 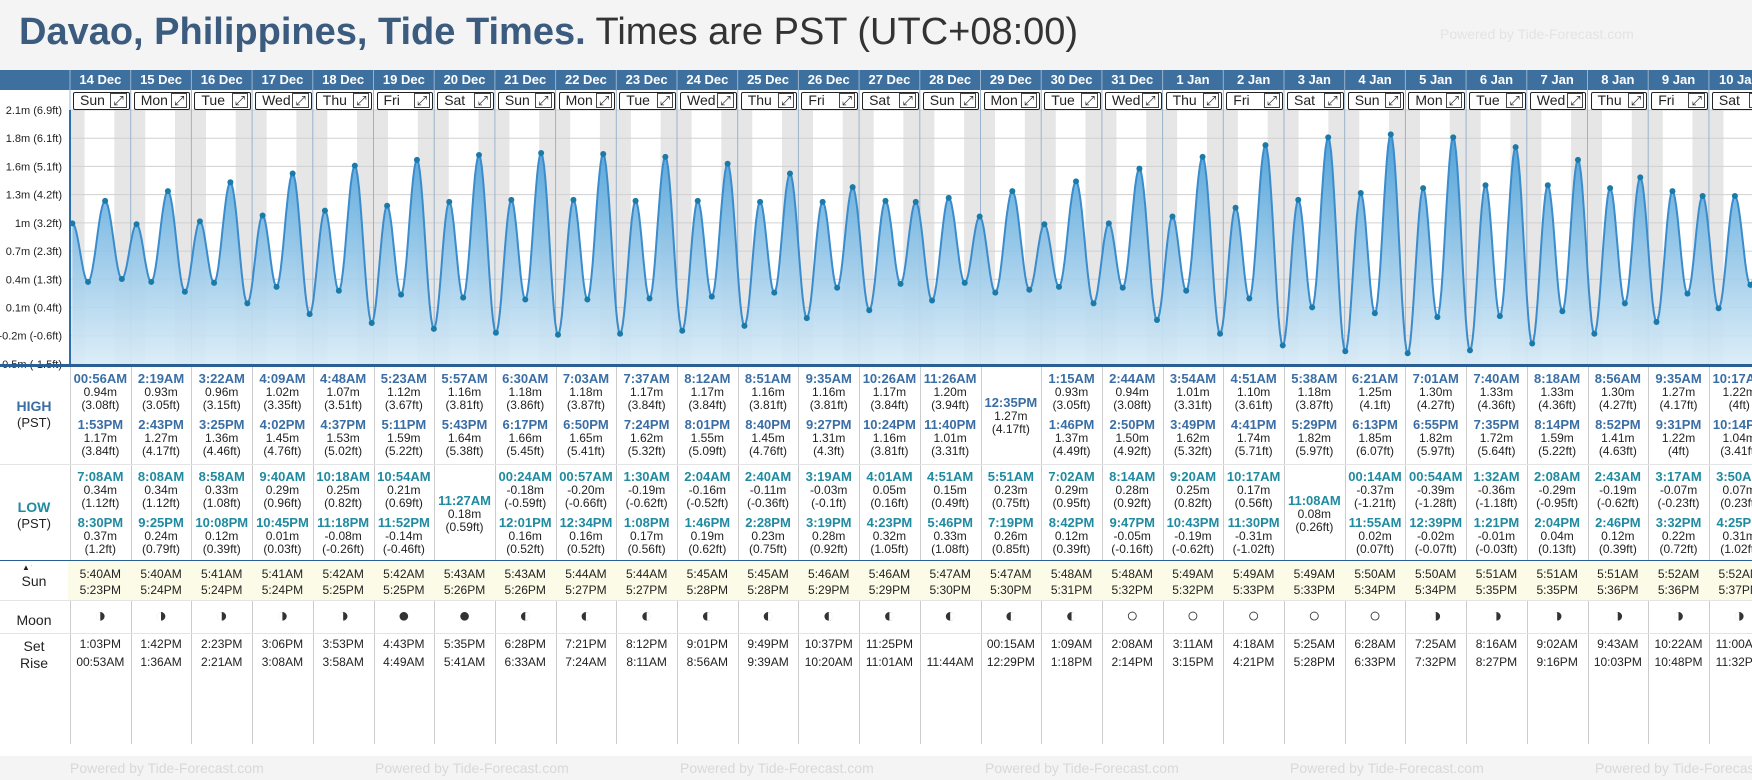 I want to click on dow-cell: Tue ⤢, so click(x=647, y=101).